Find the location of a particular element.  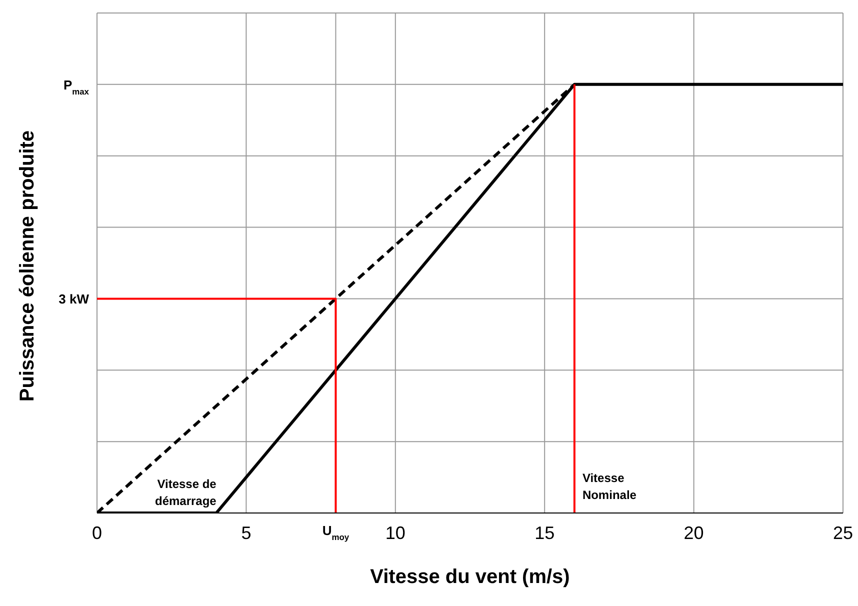

x-tick-label: 0 is located at coordinates (97, 533).